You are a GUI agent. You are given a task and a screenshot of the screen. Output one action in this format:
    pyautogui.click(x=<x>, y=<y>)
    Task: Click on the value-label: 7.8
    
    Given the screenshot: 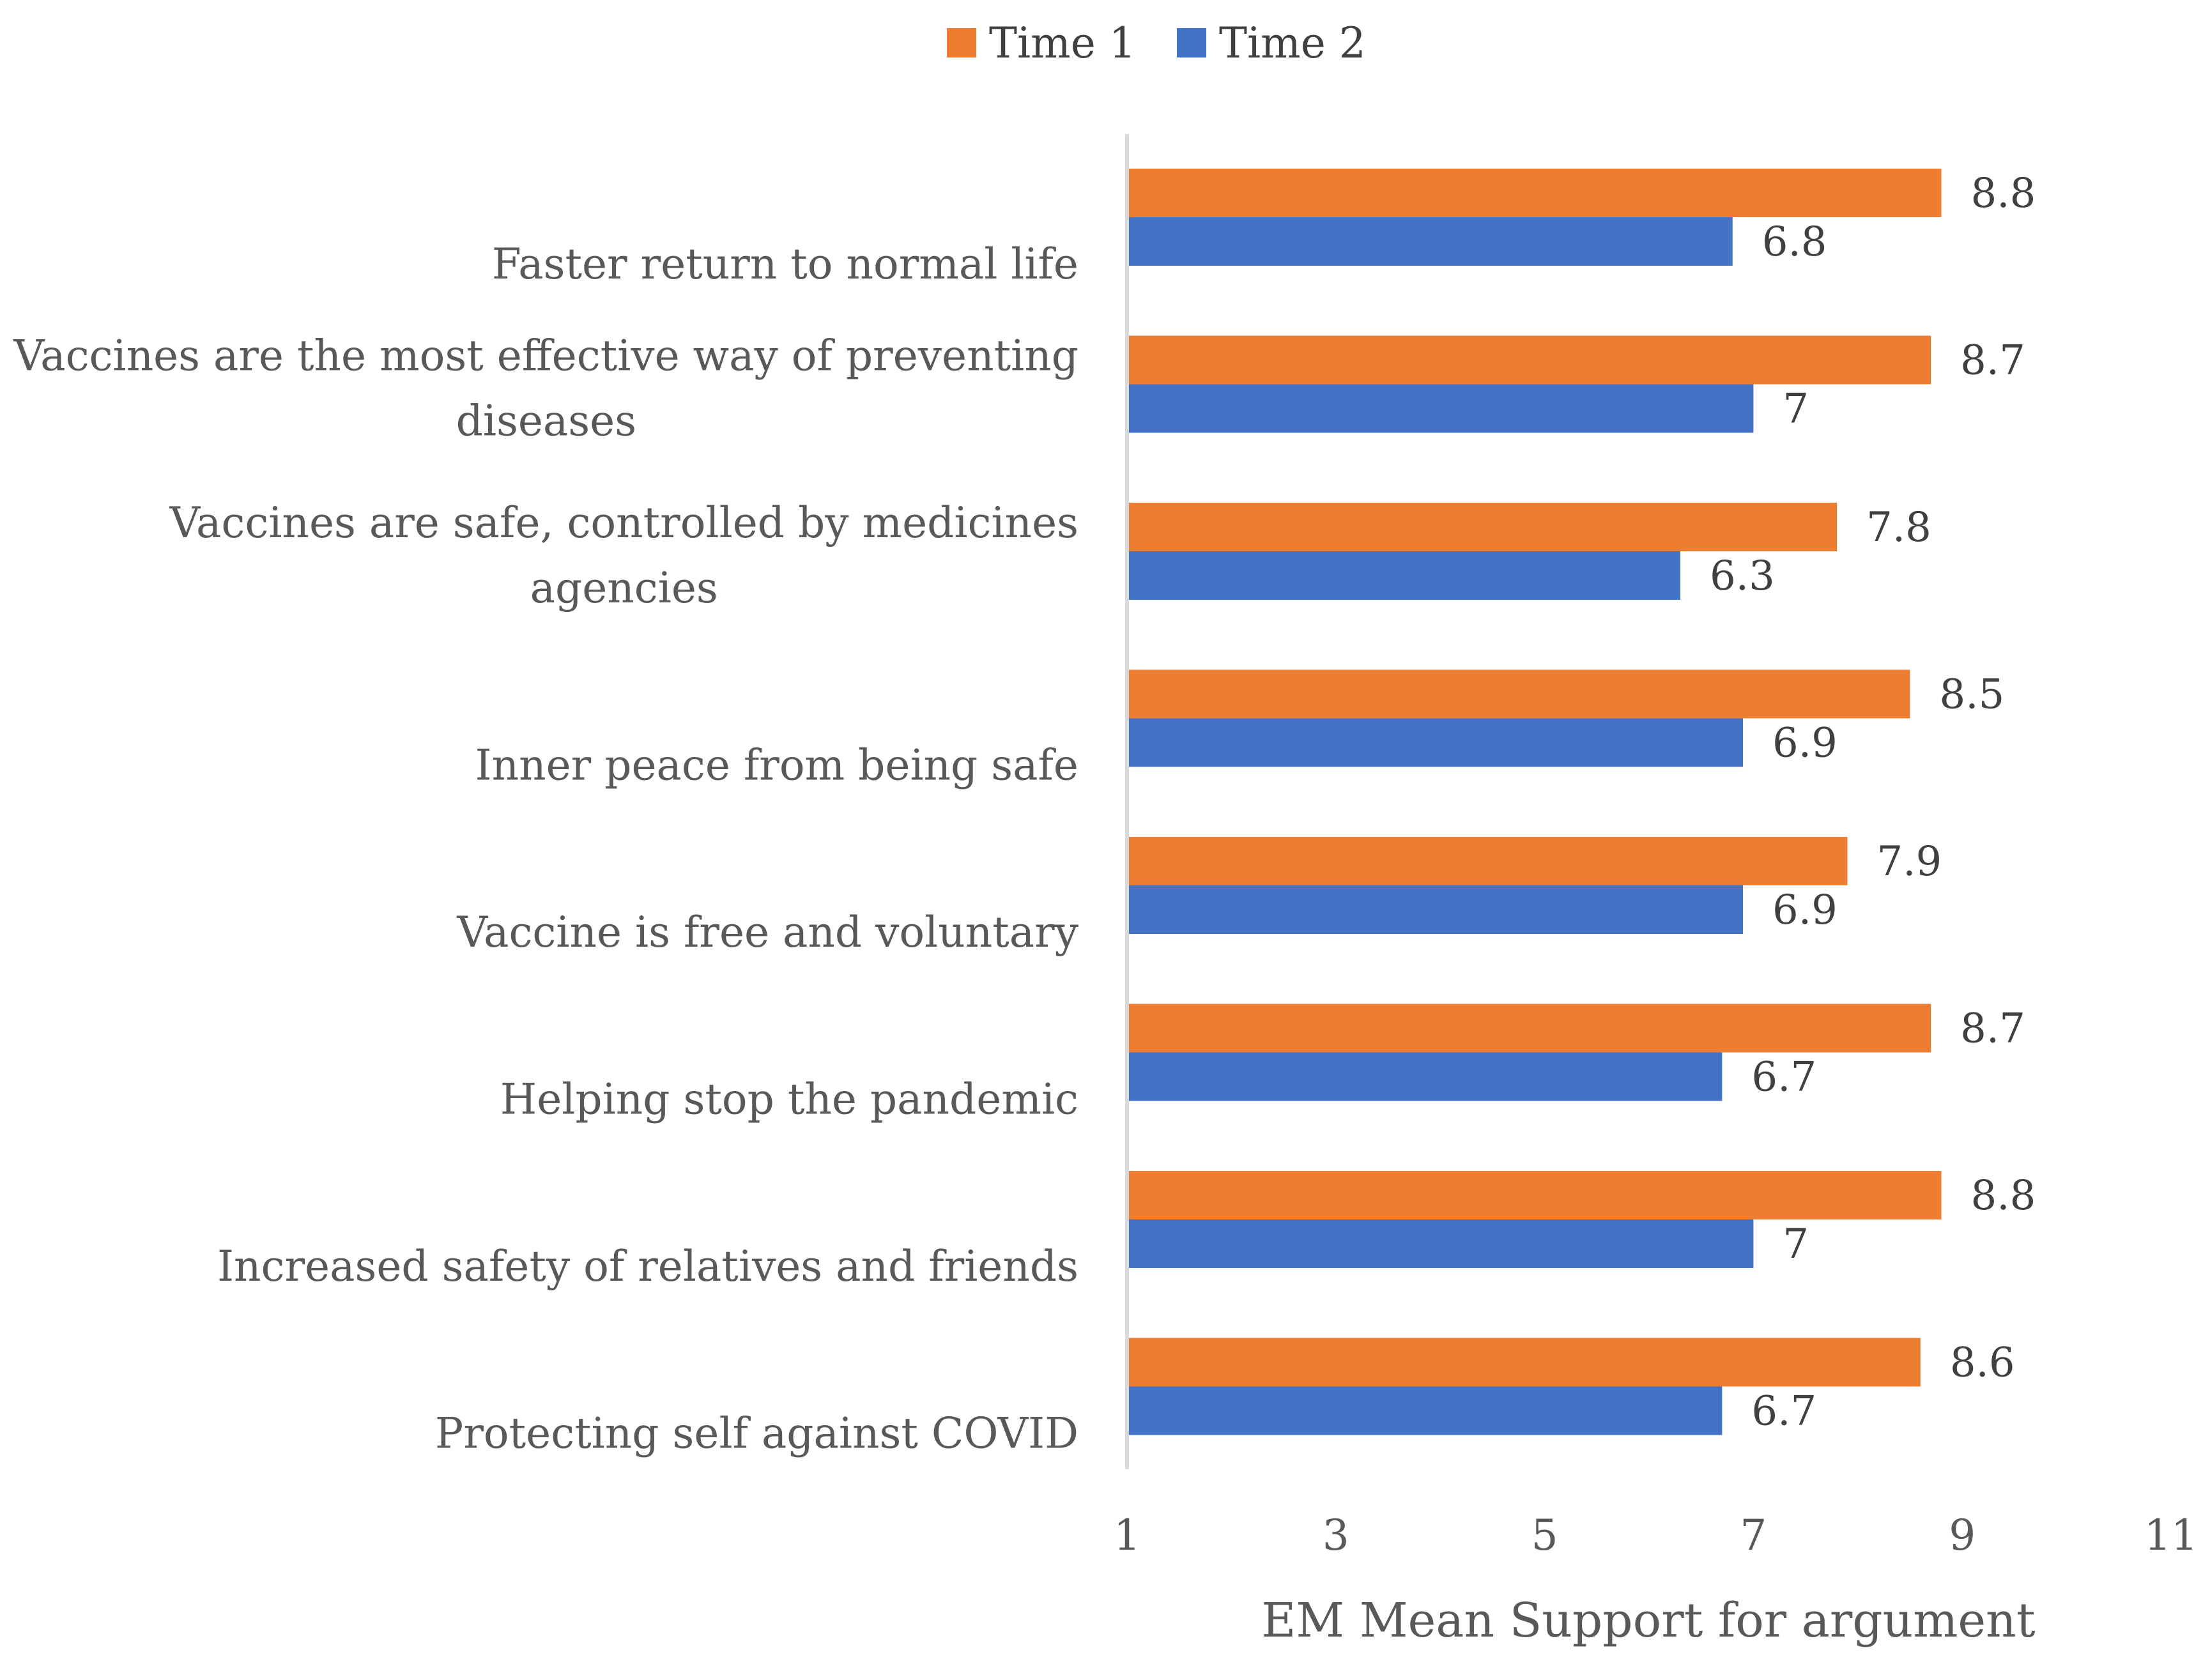 What is the action you would take?
    pyautogui.click(x=1898, y=527)
    